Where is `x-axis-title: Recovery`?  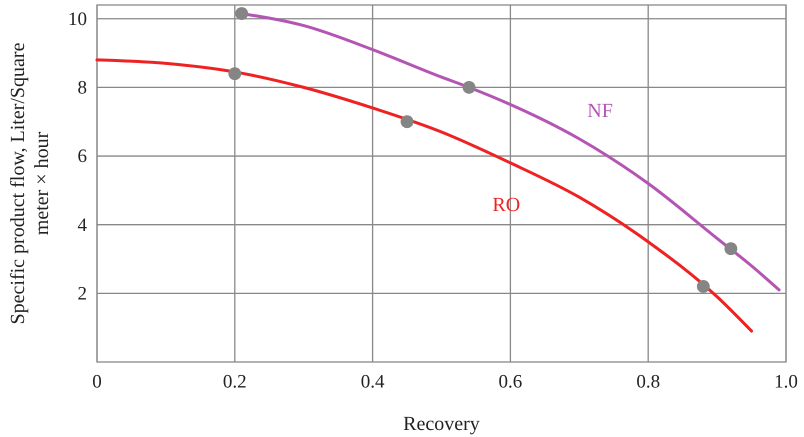
x-axis-title: Recovery is located at coordinates (441, 424).